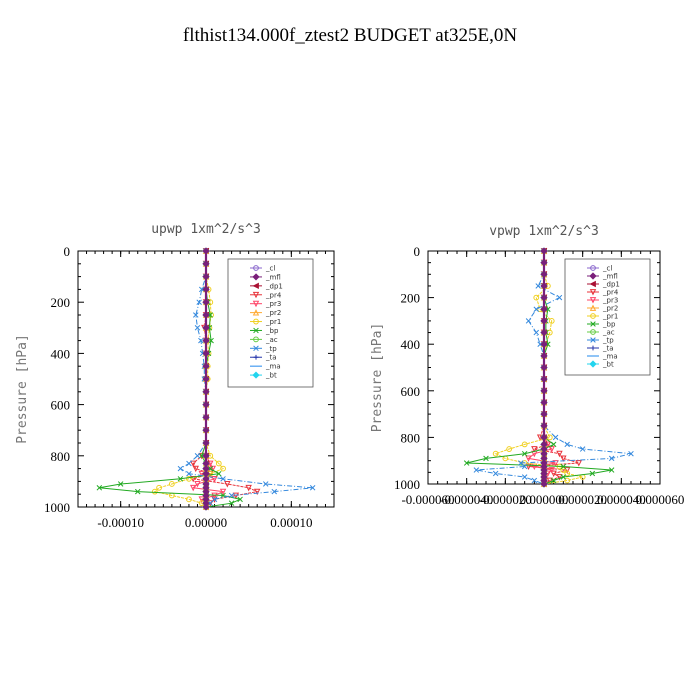  Describe the element at coordinates (271, 340) in the screenshot. I see `legend-label: _ac` at that location.